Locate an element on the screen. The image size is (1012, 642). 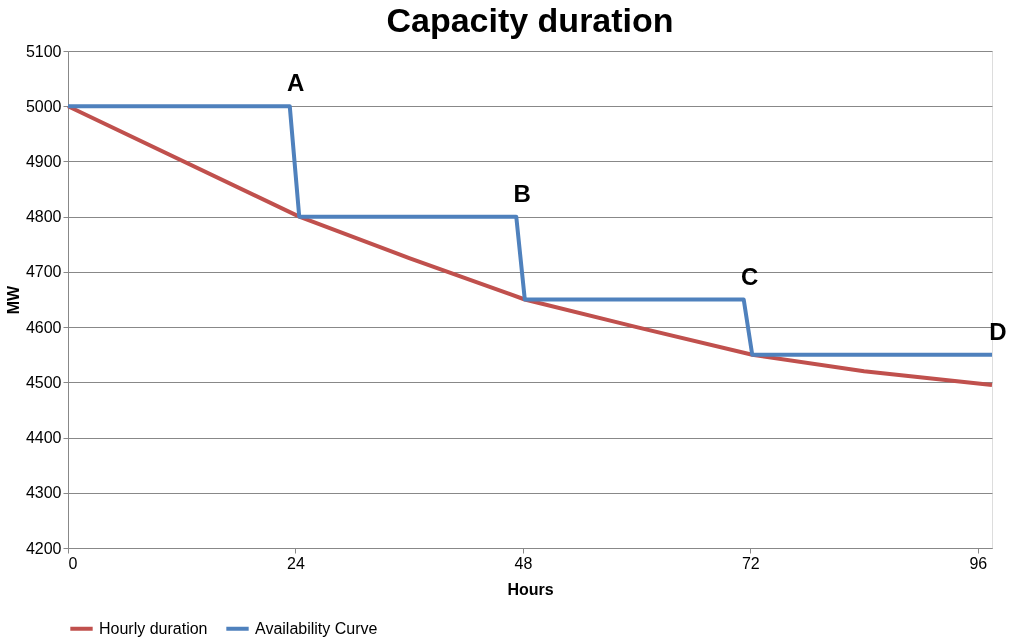
y-tick-label: 4700 is located at coordinates (43, 272).